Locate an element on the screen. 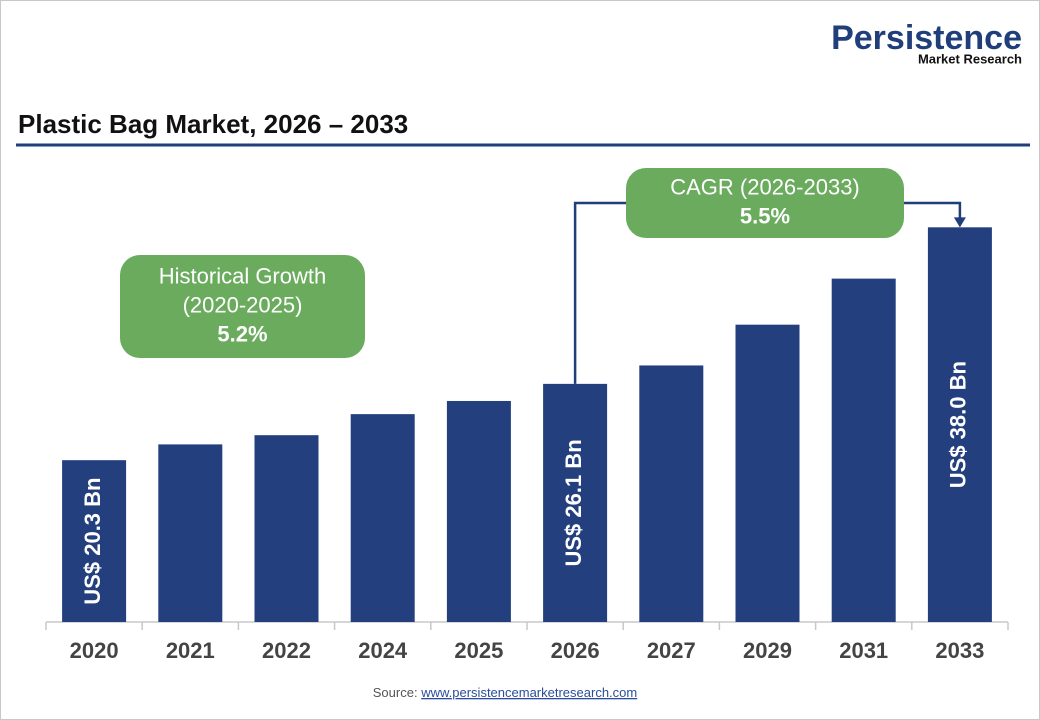 The width and height of the screenshot is (1040, 720). value-label: US$ 26.1 Bn is located at coordinates (573, 502).